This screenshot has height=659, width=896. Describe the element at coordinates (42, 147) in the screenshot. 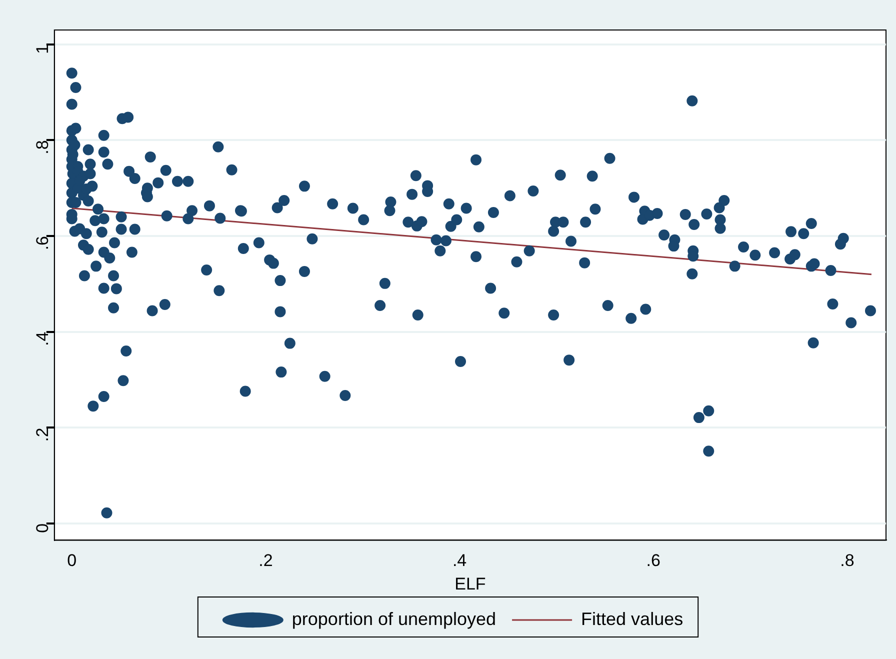

I see `y-tick-label: .8` at that location.